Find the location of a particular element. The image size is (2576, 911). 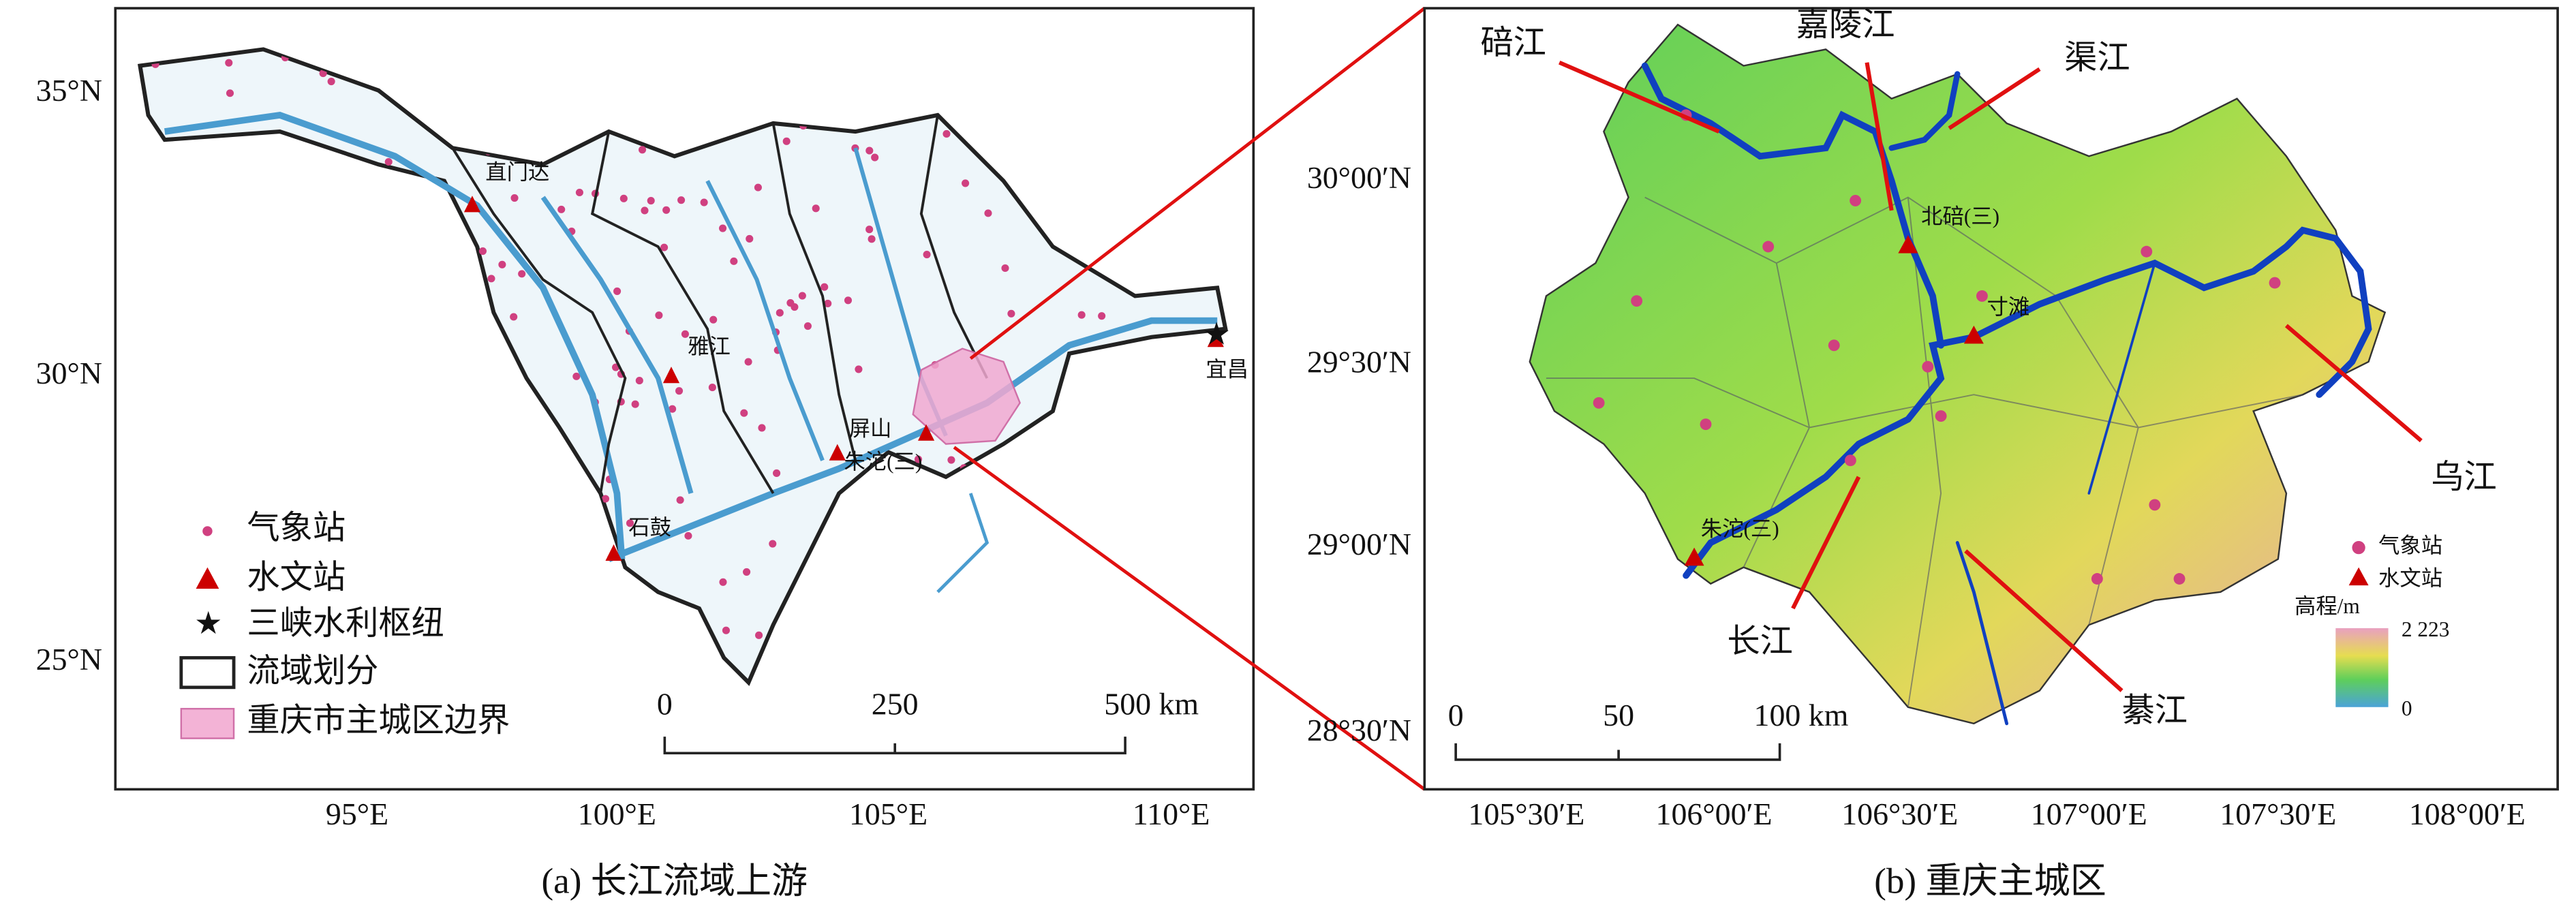

y-tick-label: 30°00′N is located at coordinates (1359, 177).